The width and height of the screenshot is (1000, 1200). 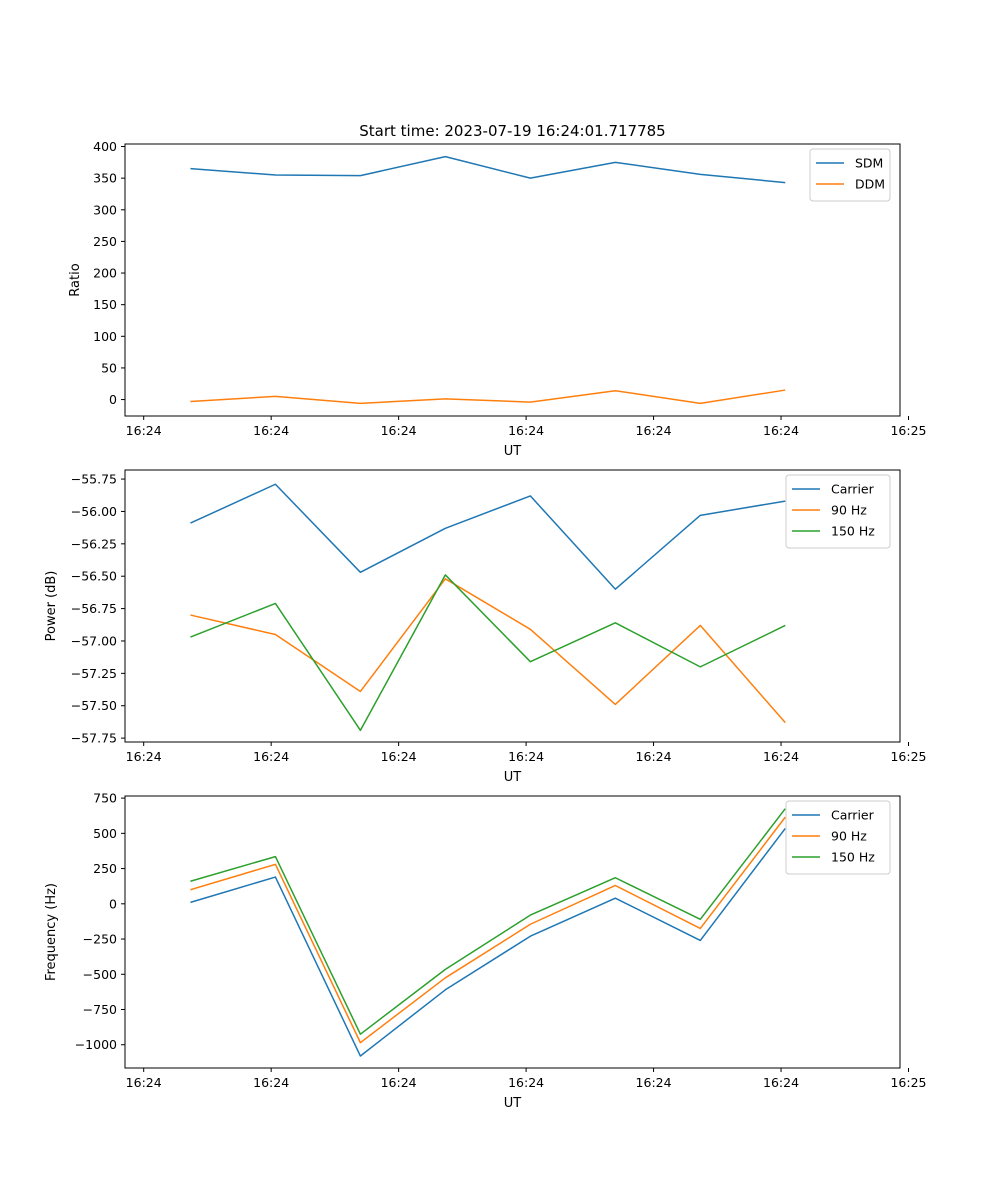 I want to click on frequency-x-axis-label: UT, so click(x=513, y=1103).